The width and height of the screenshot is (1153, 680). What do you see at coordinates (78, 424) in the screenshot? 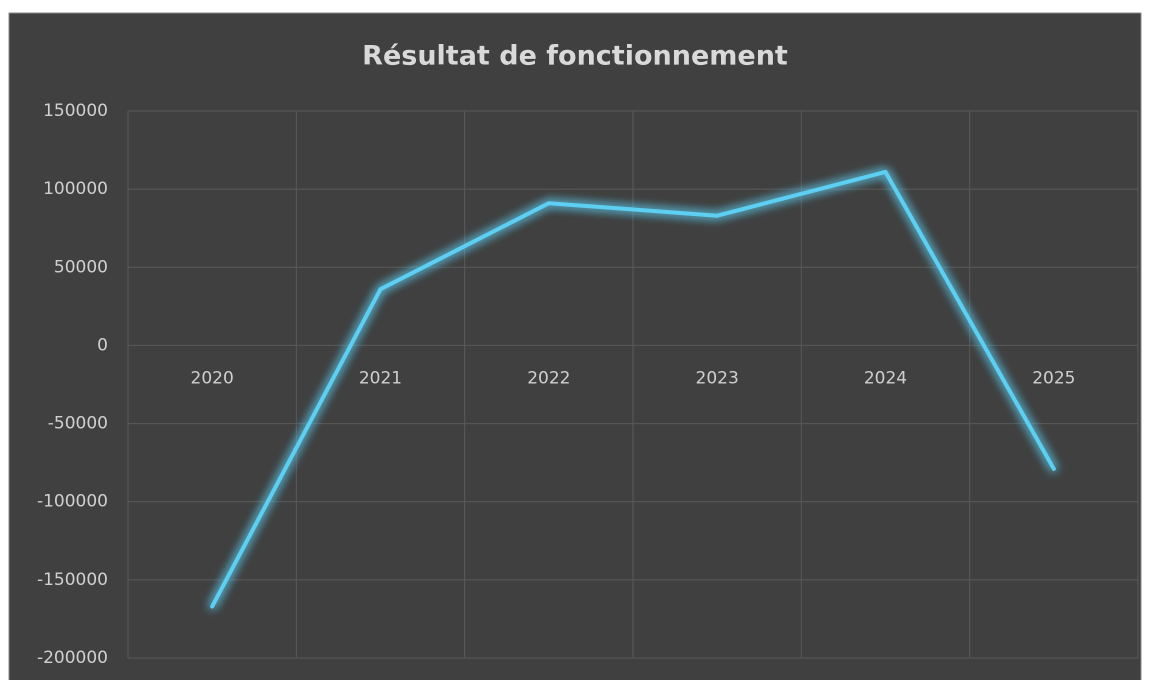
I see `y-tick-label: -50000` at bounding box center [78, 424].